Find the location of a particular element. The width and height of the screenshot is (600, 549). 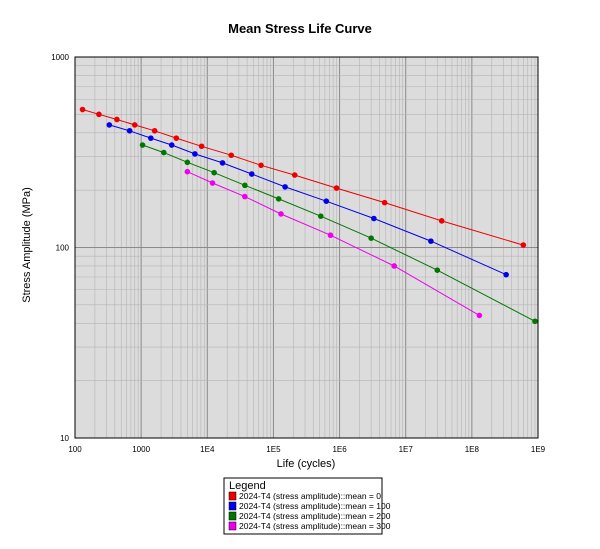

legend-title: Legend is located at coordinates (247, 486).